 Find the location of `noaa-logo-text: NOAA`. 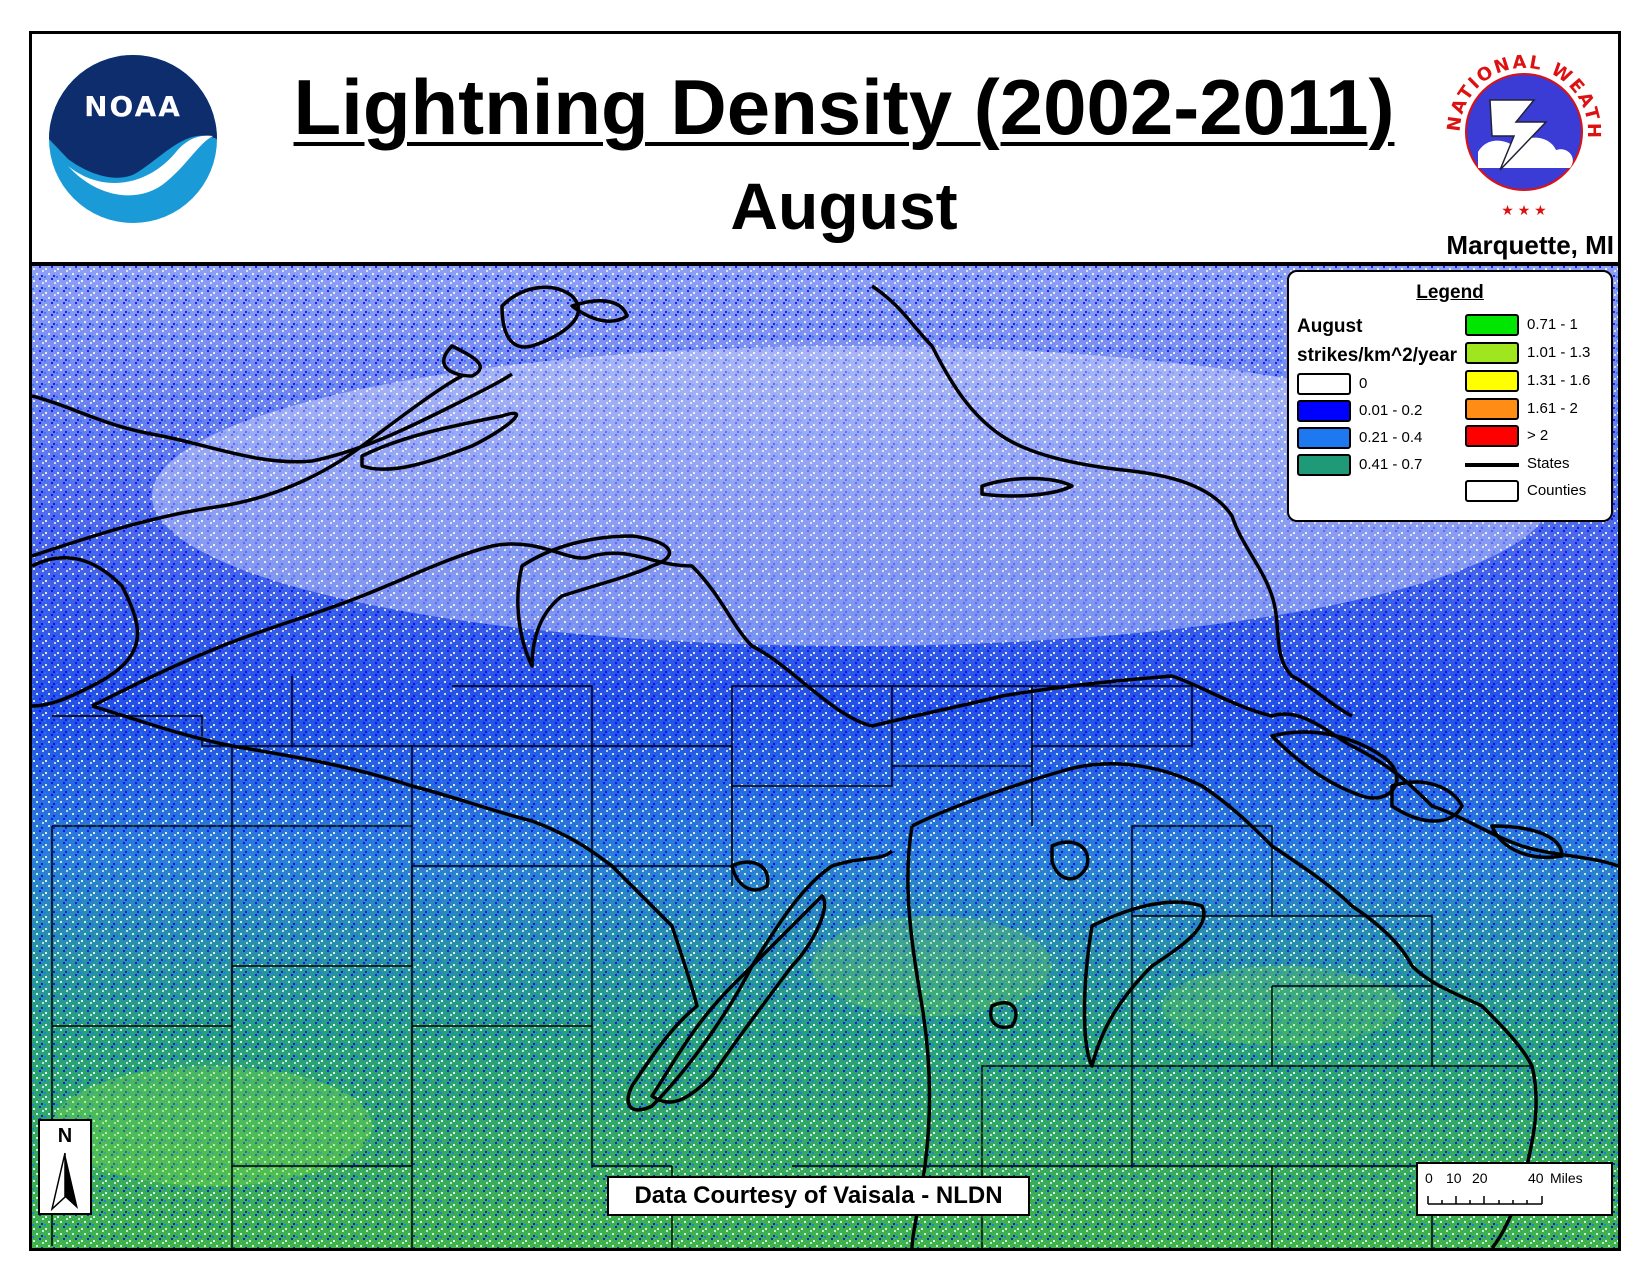

noaa-logo-text: NOAA is located at coordinates (133, 106).